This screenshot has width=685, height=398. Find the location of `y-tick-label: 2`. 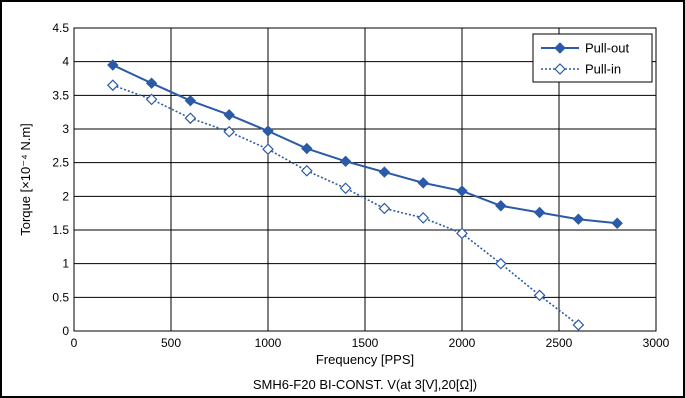

y-tick-label: 2 is located at coordinates (65, 196).